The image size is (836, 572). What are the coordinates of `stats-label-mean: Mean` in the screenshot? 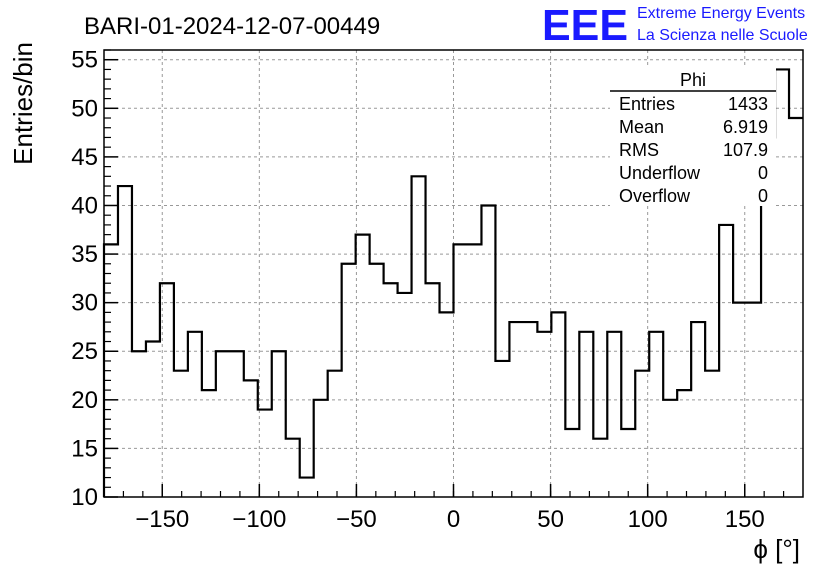 It's located at (641, 127).